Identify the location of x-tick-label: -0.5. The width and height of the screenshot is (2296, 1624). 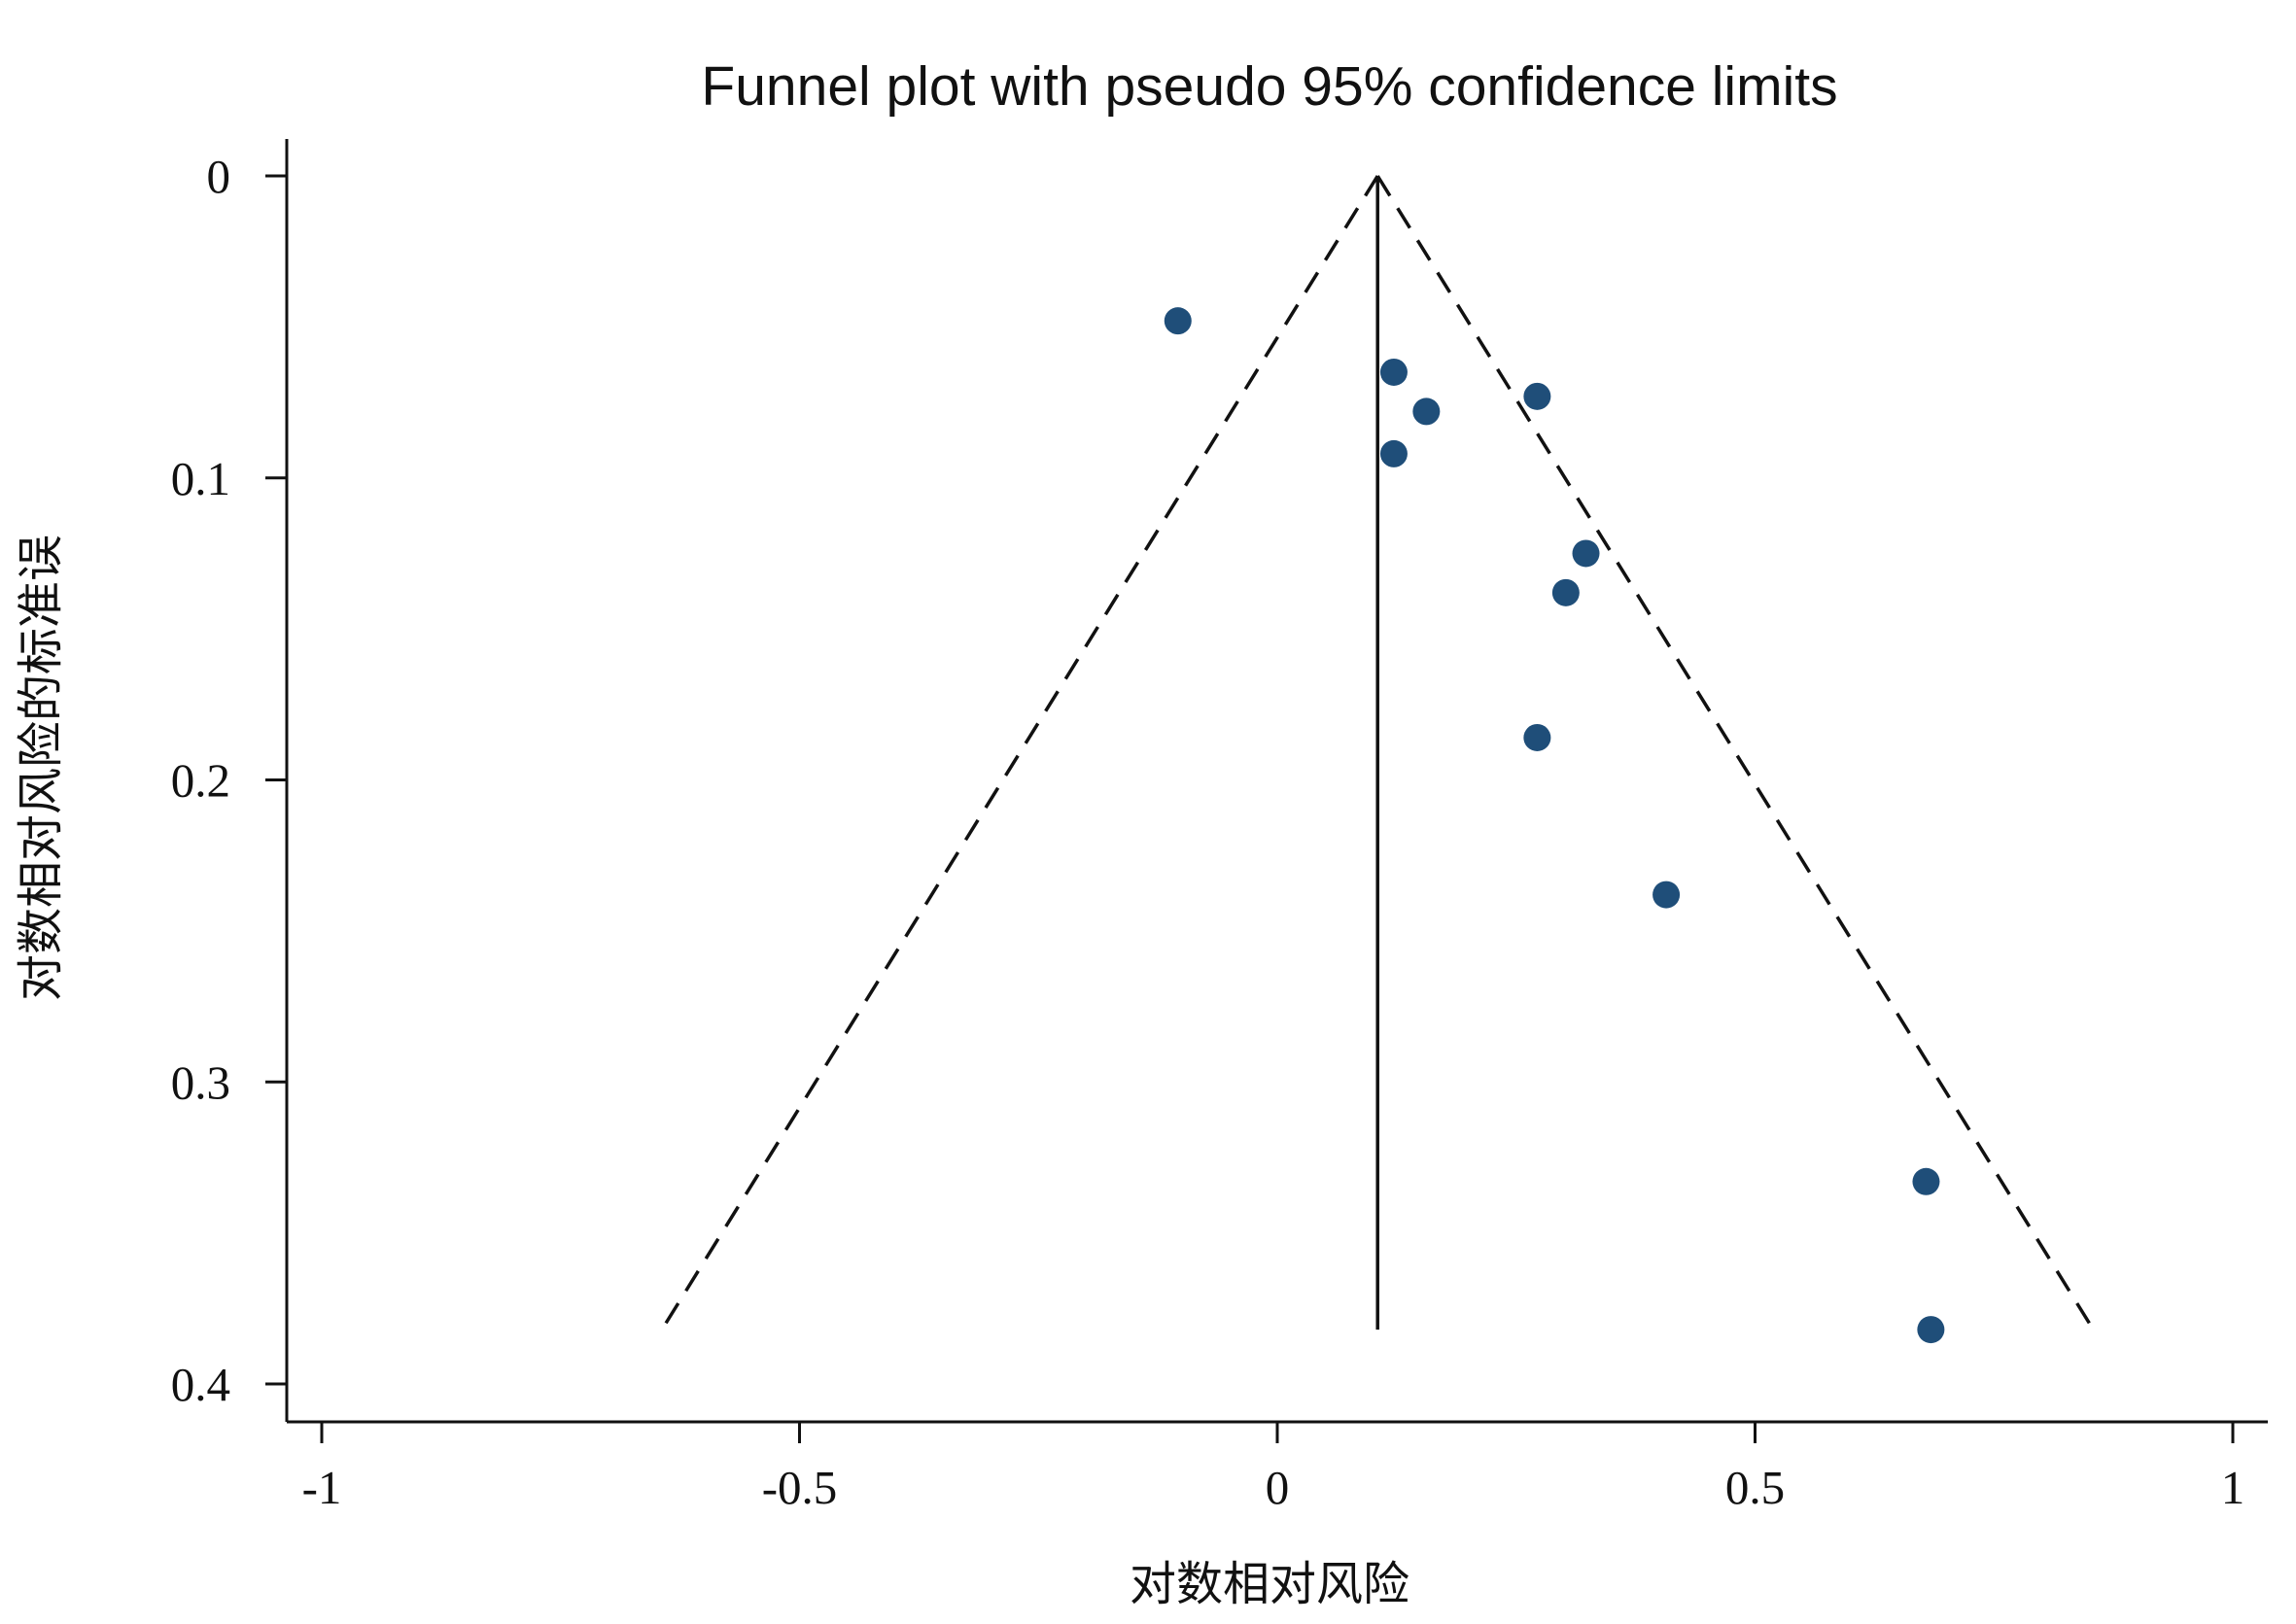
(800, 1487).